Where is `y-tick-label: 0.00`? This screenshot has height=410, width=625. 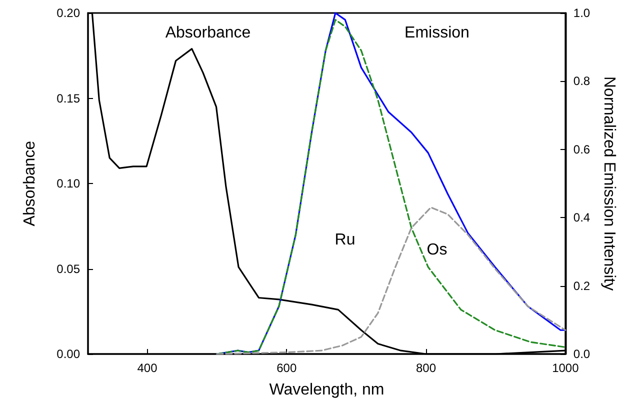 y-tick-label: 0.00 is located at coordinates (68, 354).